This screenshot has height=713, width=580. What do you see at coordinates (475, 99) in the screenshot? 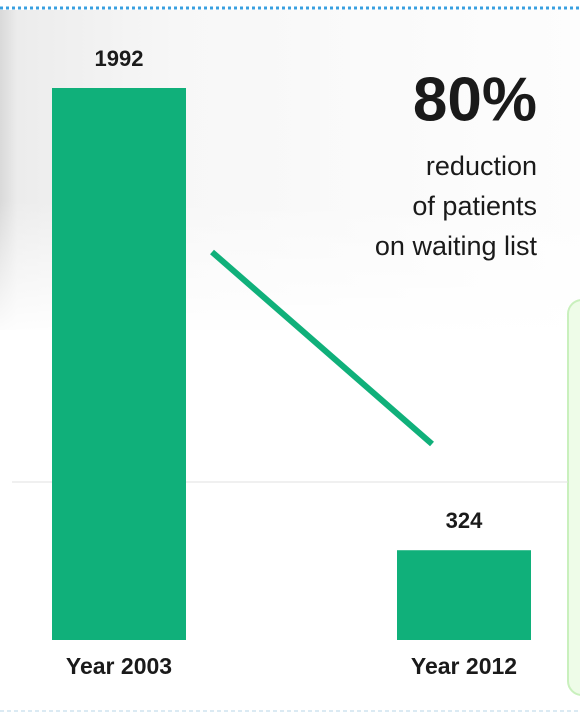
I see `annotation: 80%` at bounding box center [475, 99].